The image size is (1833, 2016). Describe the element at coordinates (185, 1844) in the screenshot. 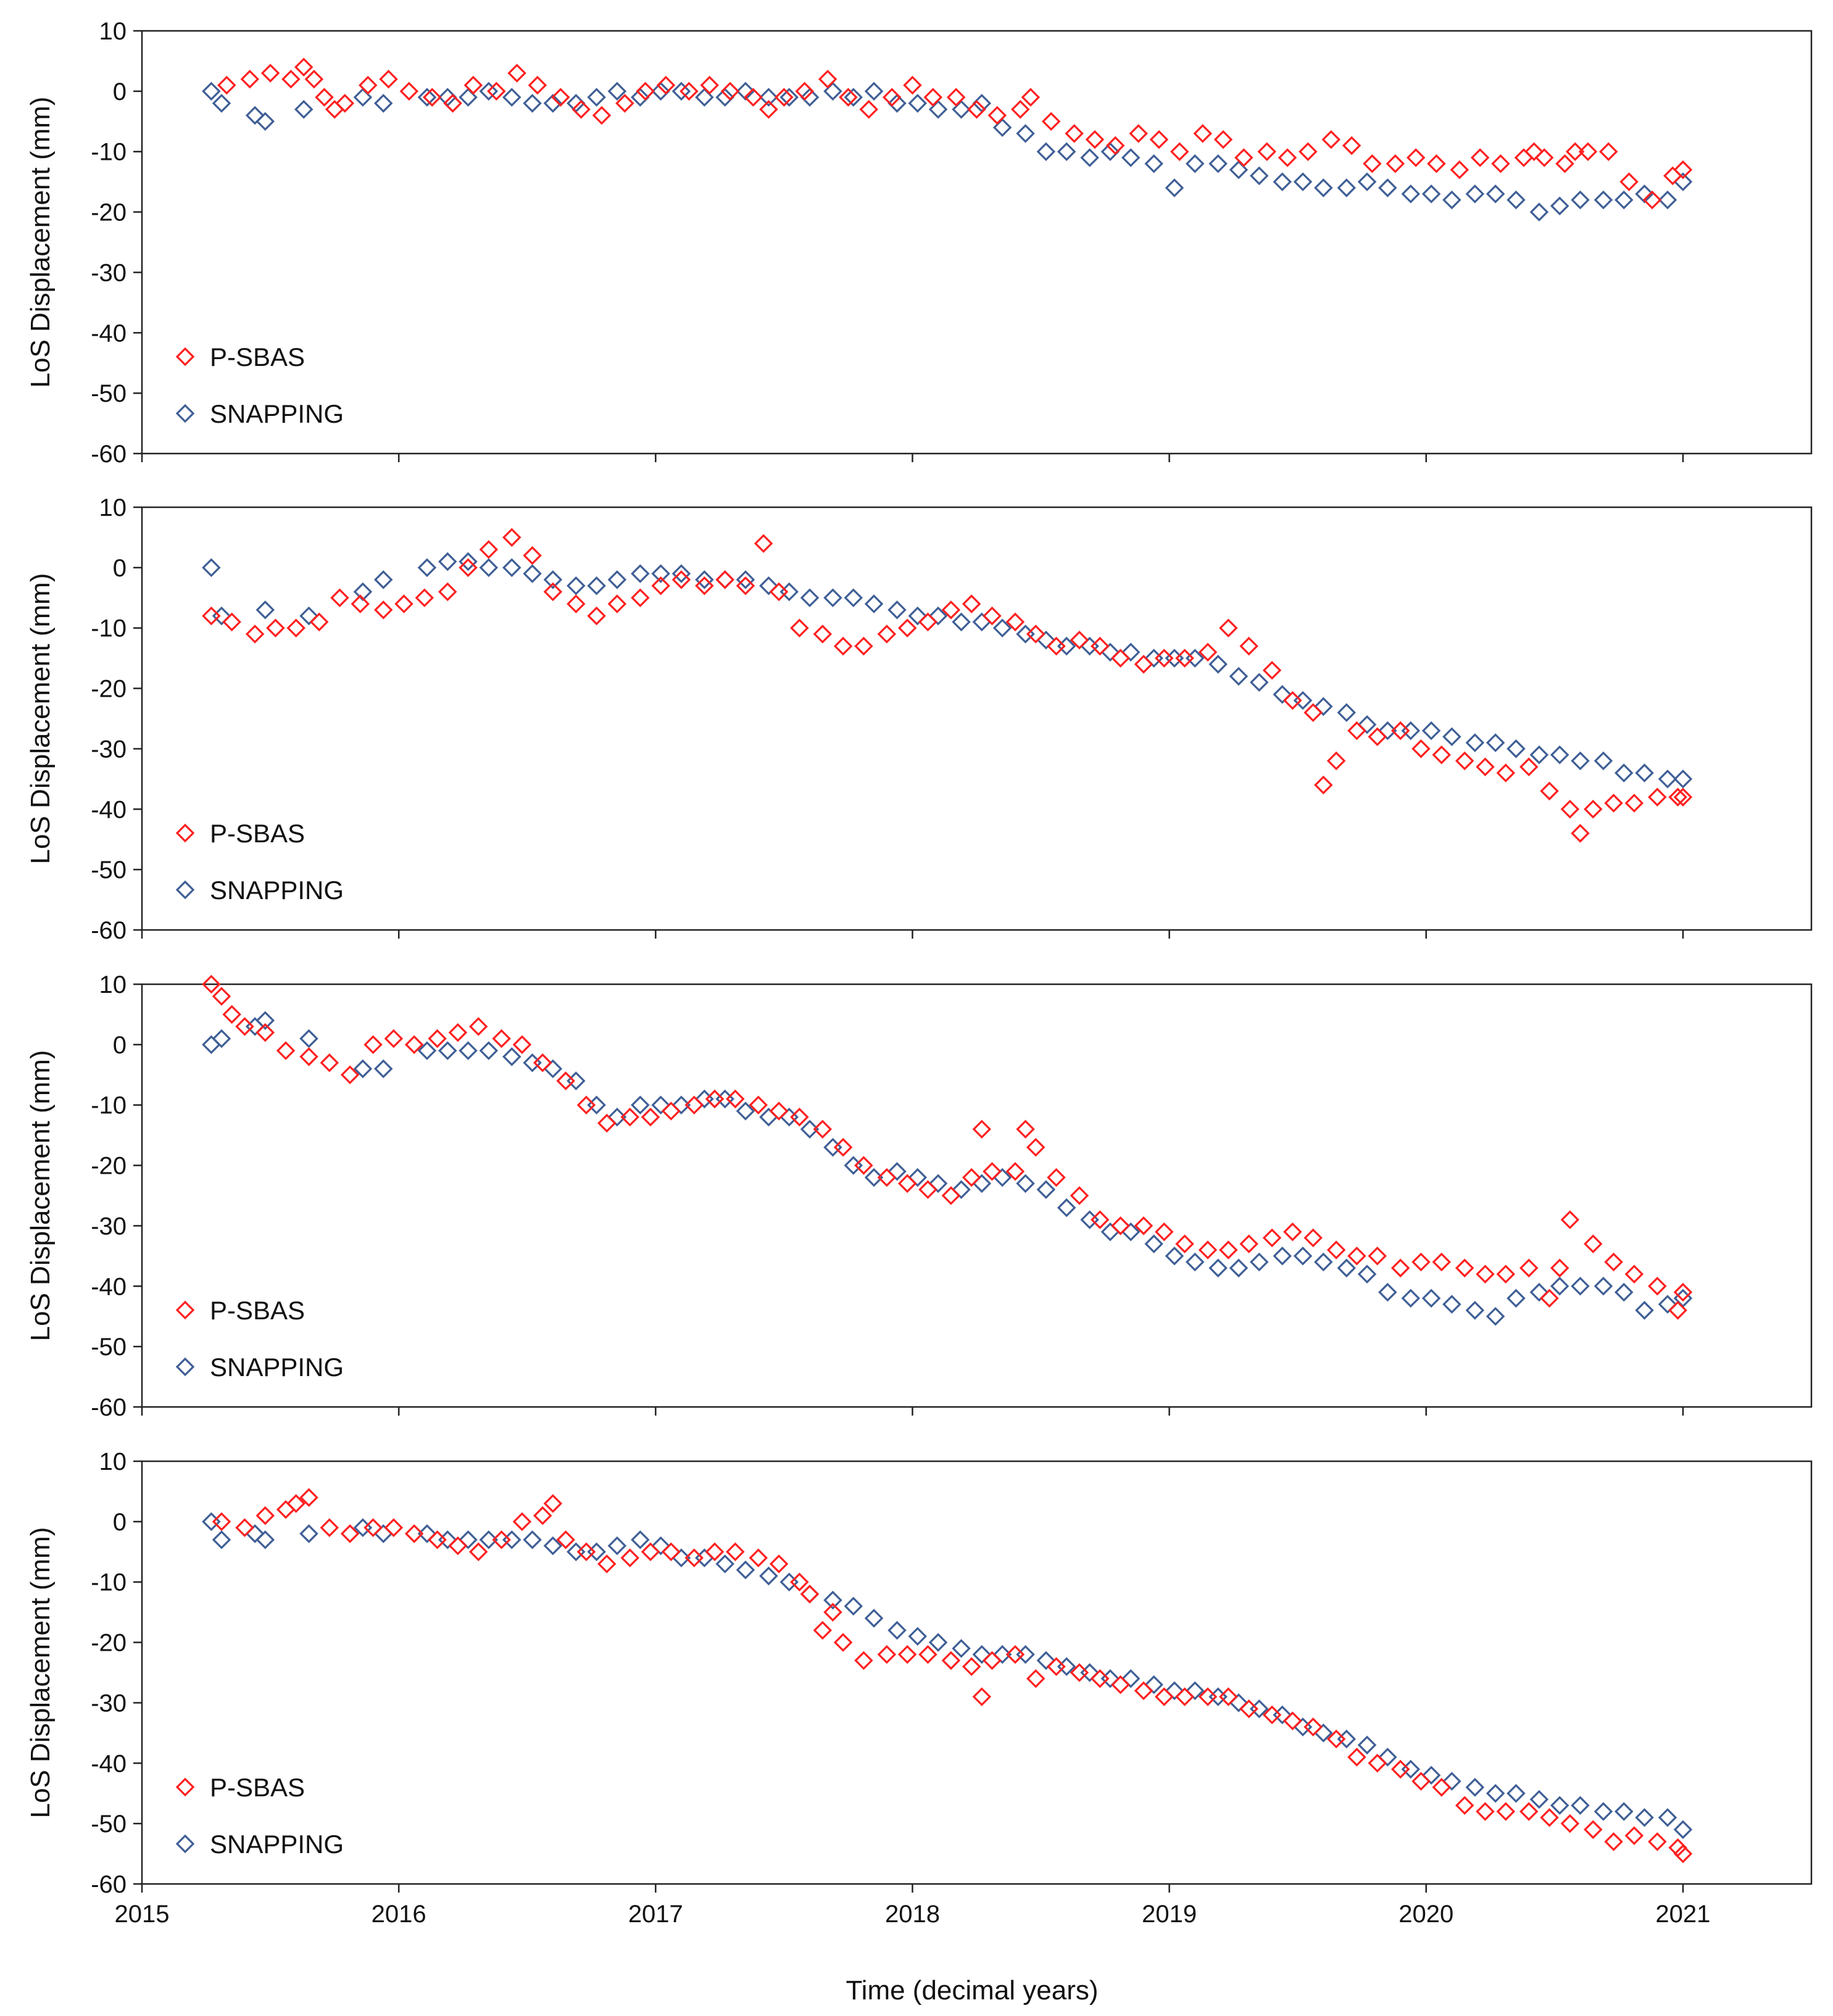

I see `legend-marker` at that location.